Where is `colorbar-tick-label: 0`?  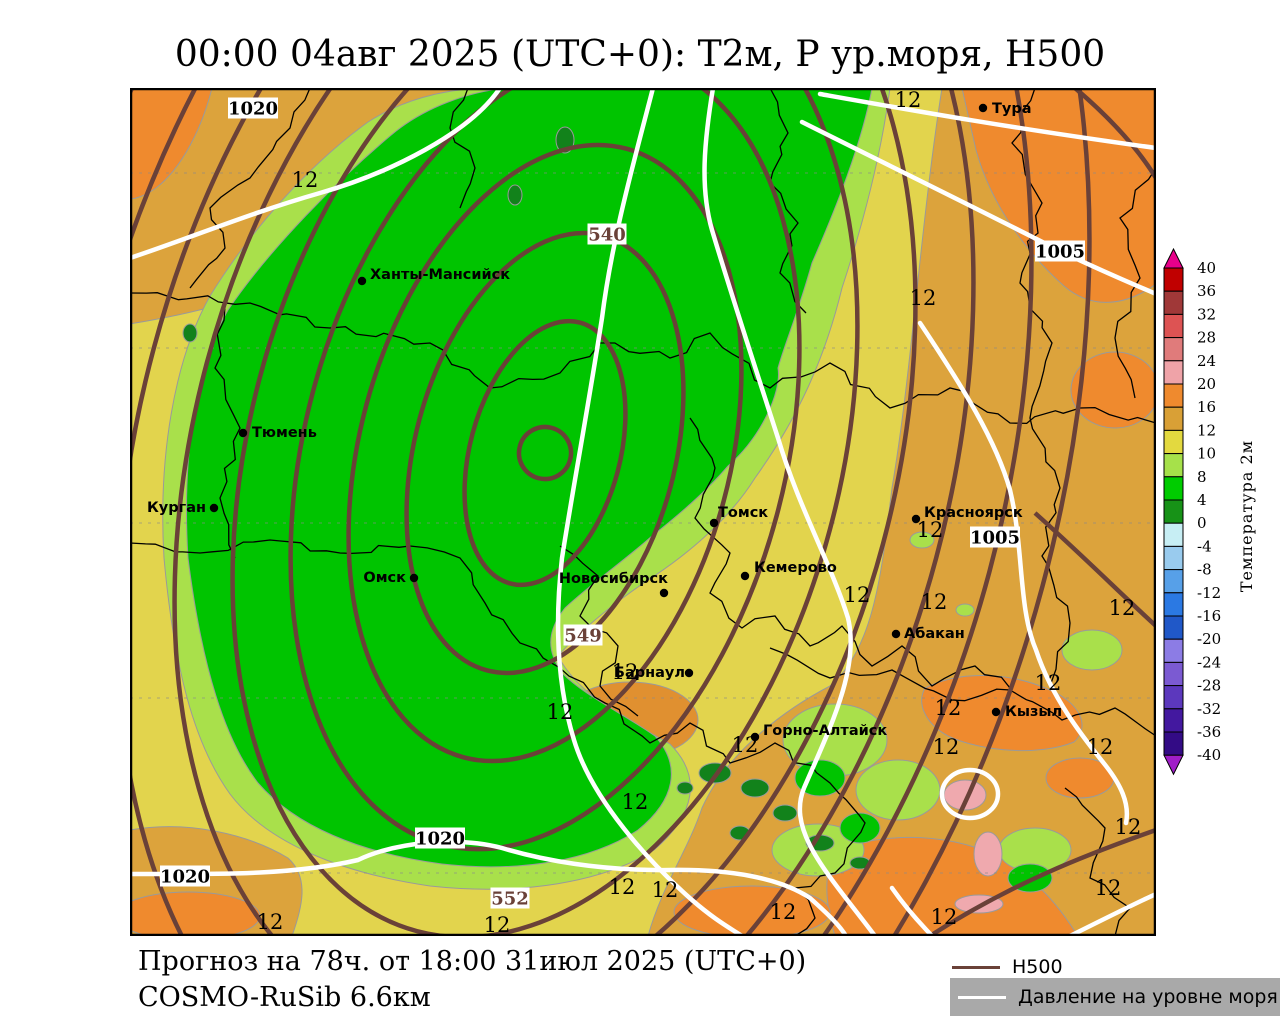
colorbar-tick-label: 0 is located at coordinates (1202, 523).